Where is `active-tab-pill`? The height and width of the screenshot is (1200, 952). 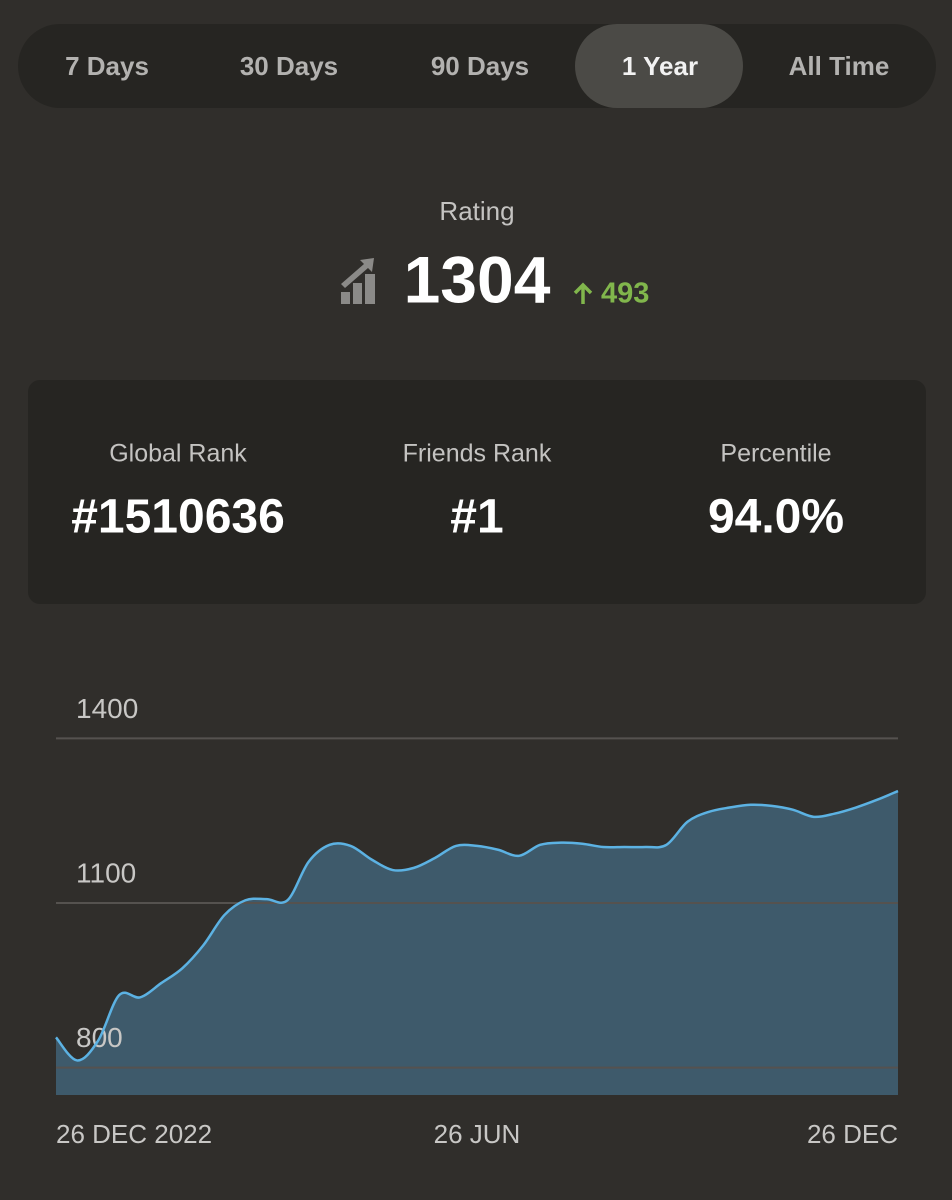 active-tab-pill is located at coordinates (659, 66).